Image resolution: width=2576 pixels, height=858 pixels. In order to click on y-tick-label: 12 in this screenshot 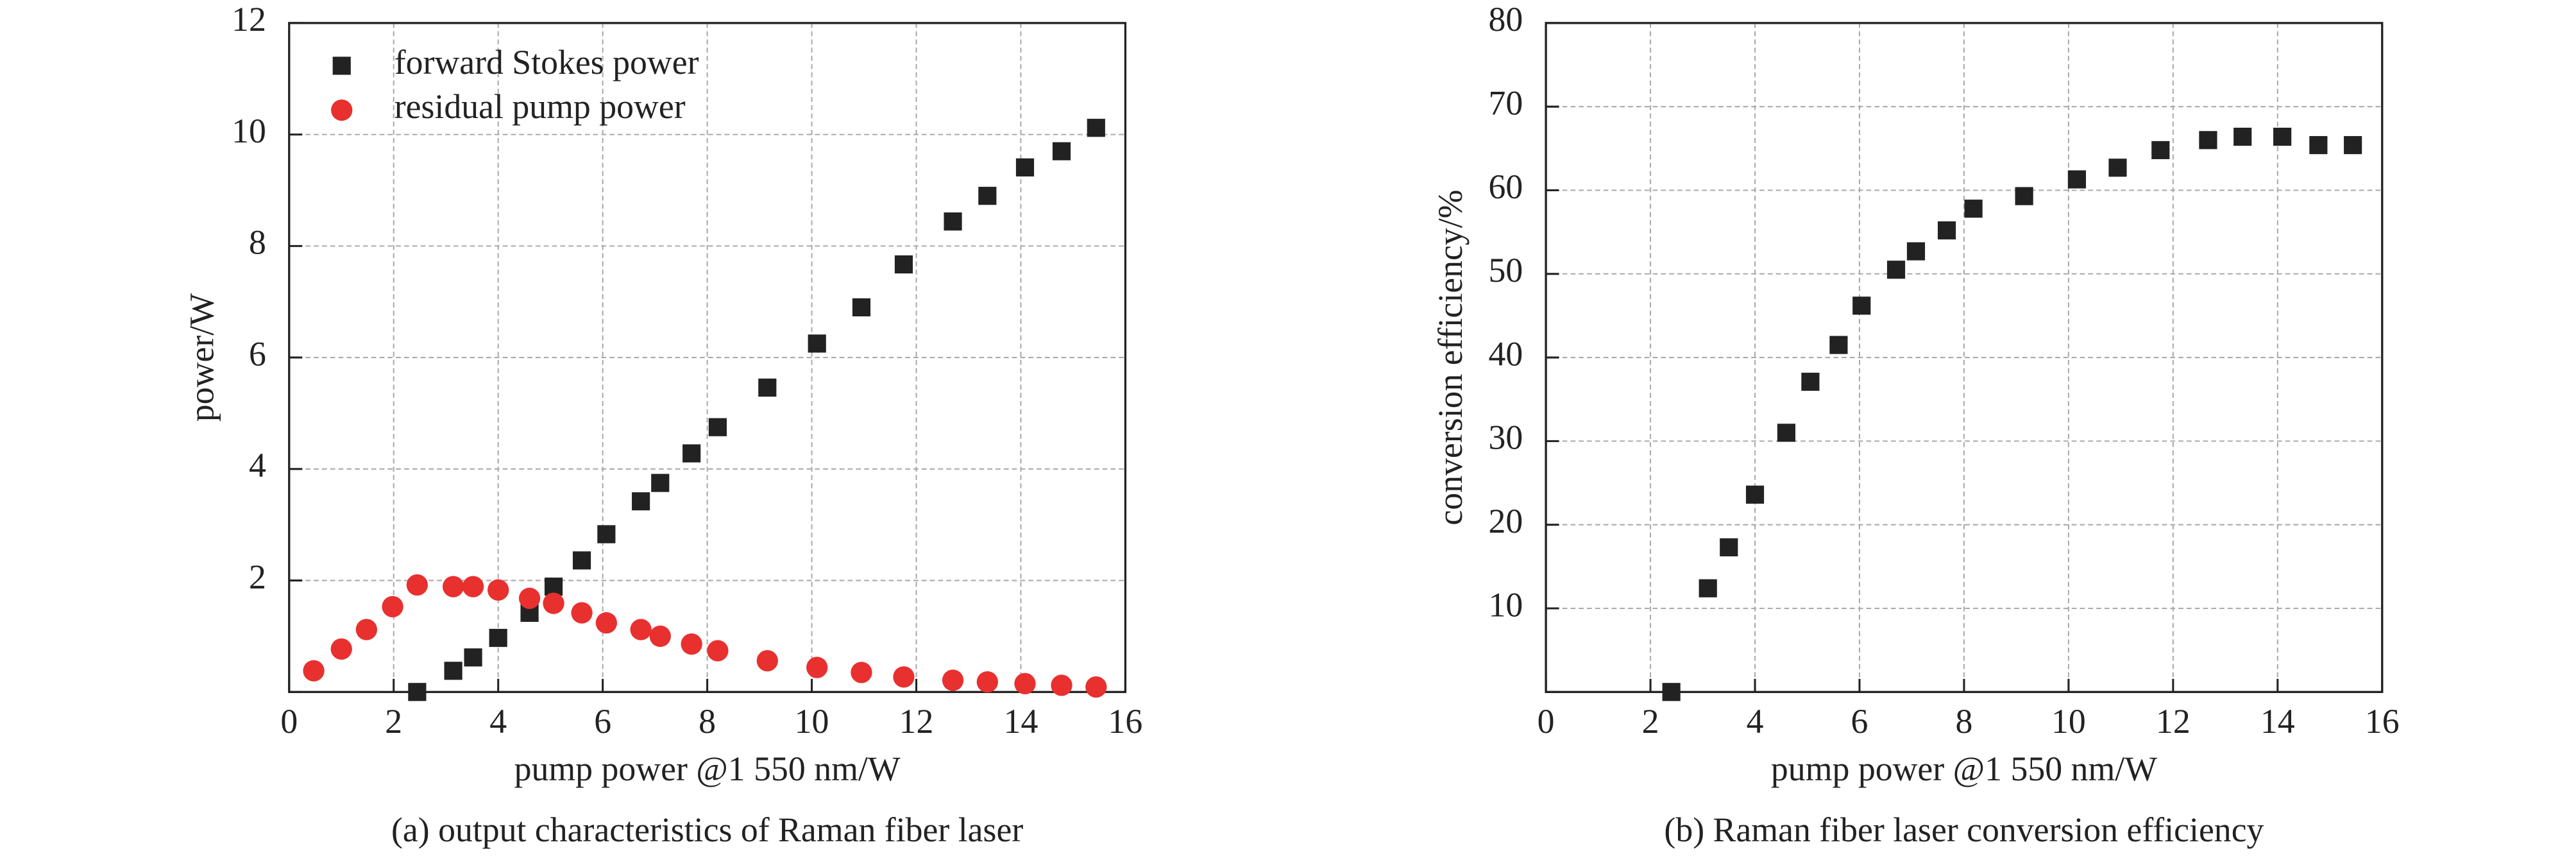, I will do `click(249, 19)`.